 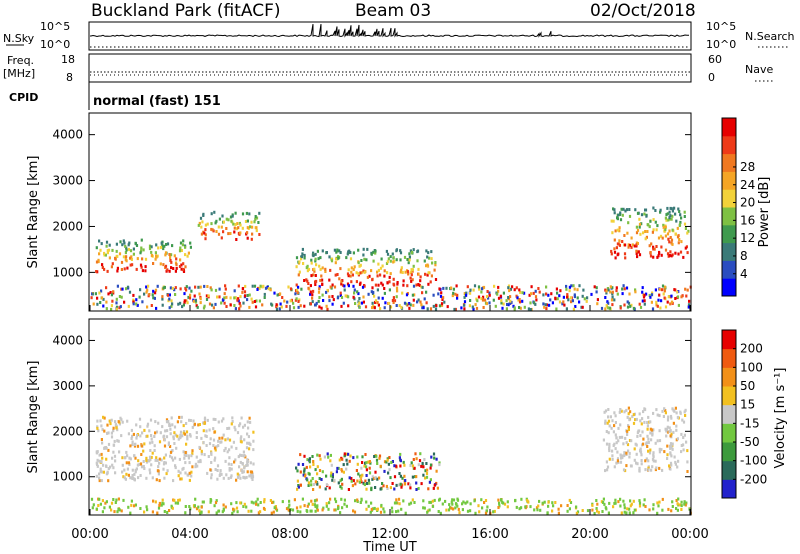 What do you see at coordinates (729, 207) in the screenshot?
I see `colorbar-frame` at bounding box center [729, 207].